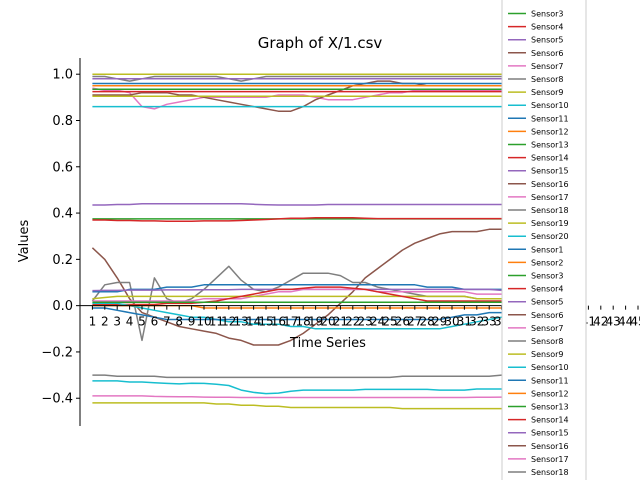 The image size is (640, 480). What do you see at coordinates (439, 322) in the screenshot?
I see `x-tick-label: 29` at bounding box center [439, 322].